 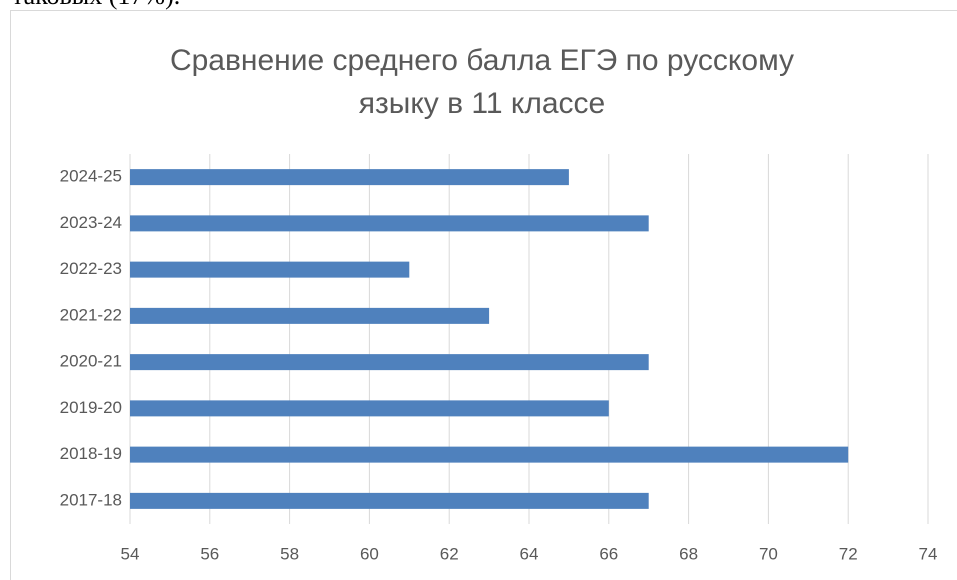 I want to click on x-tick-label: 58, so click(x=289, y=553).